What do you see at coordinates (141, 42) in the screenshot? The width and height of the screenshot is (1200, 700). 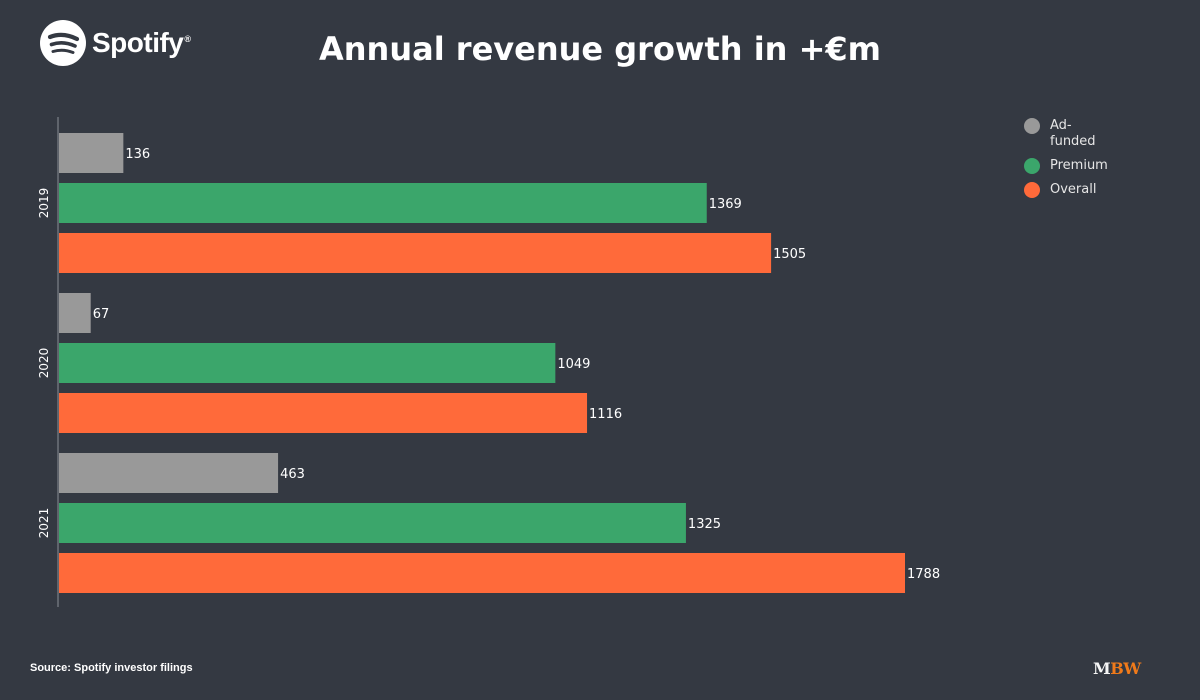 I see `brand-name: Spotify®` at bounding box center [141, 42].